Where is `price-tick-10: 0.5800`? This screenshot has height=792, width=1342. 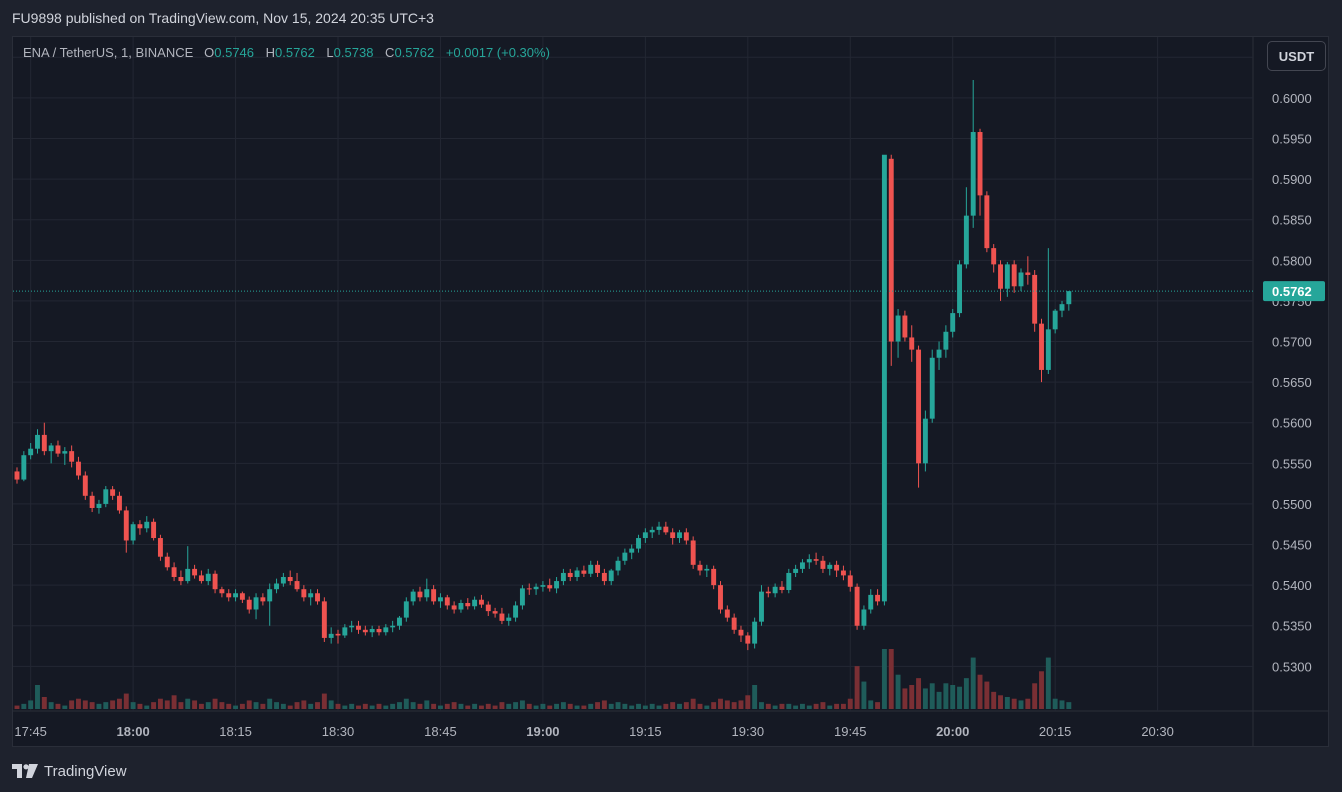 price-tick-10: 0.5800 is located at coordinates (1292, 260).